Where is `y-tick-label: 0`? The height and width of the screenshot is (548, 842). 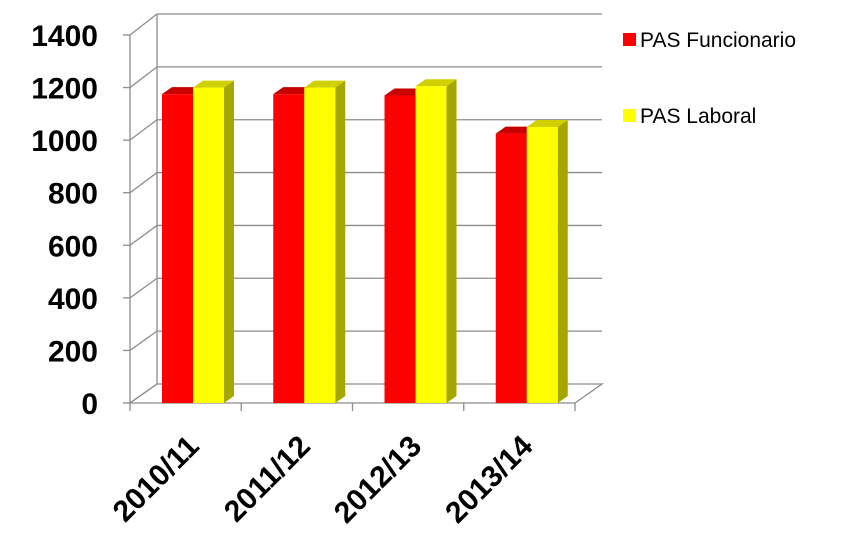
y-tick-label: 0 is located at coordinates (89, 404).